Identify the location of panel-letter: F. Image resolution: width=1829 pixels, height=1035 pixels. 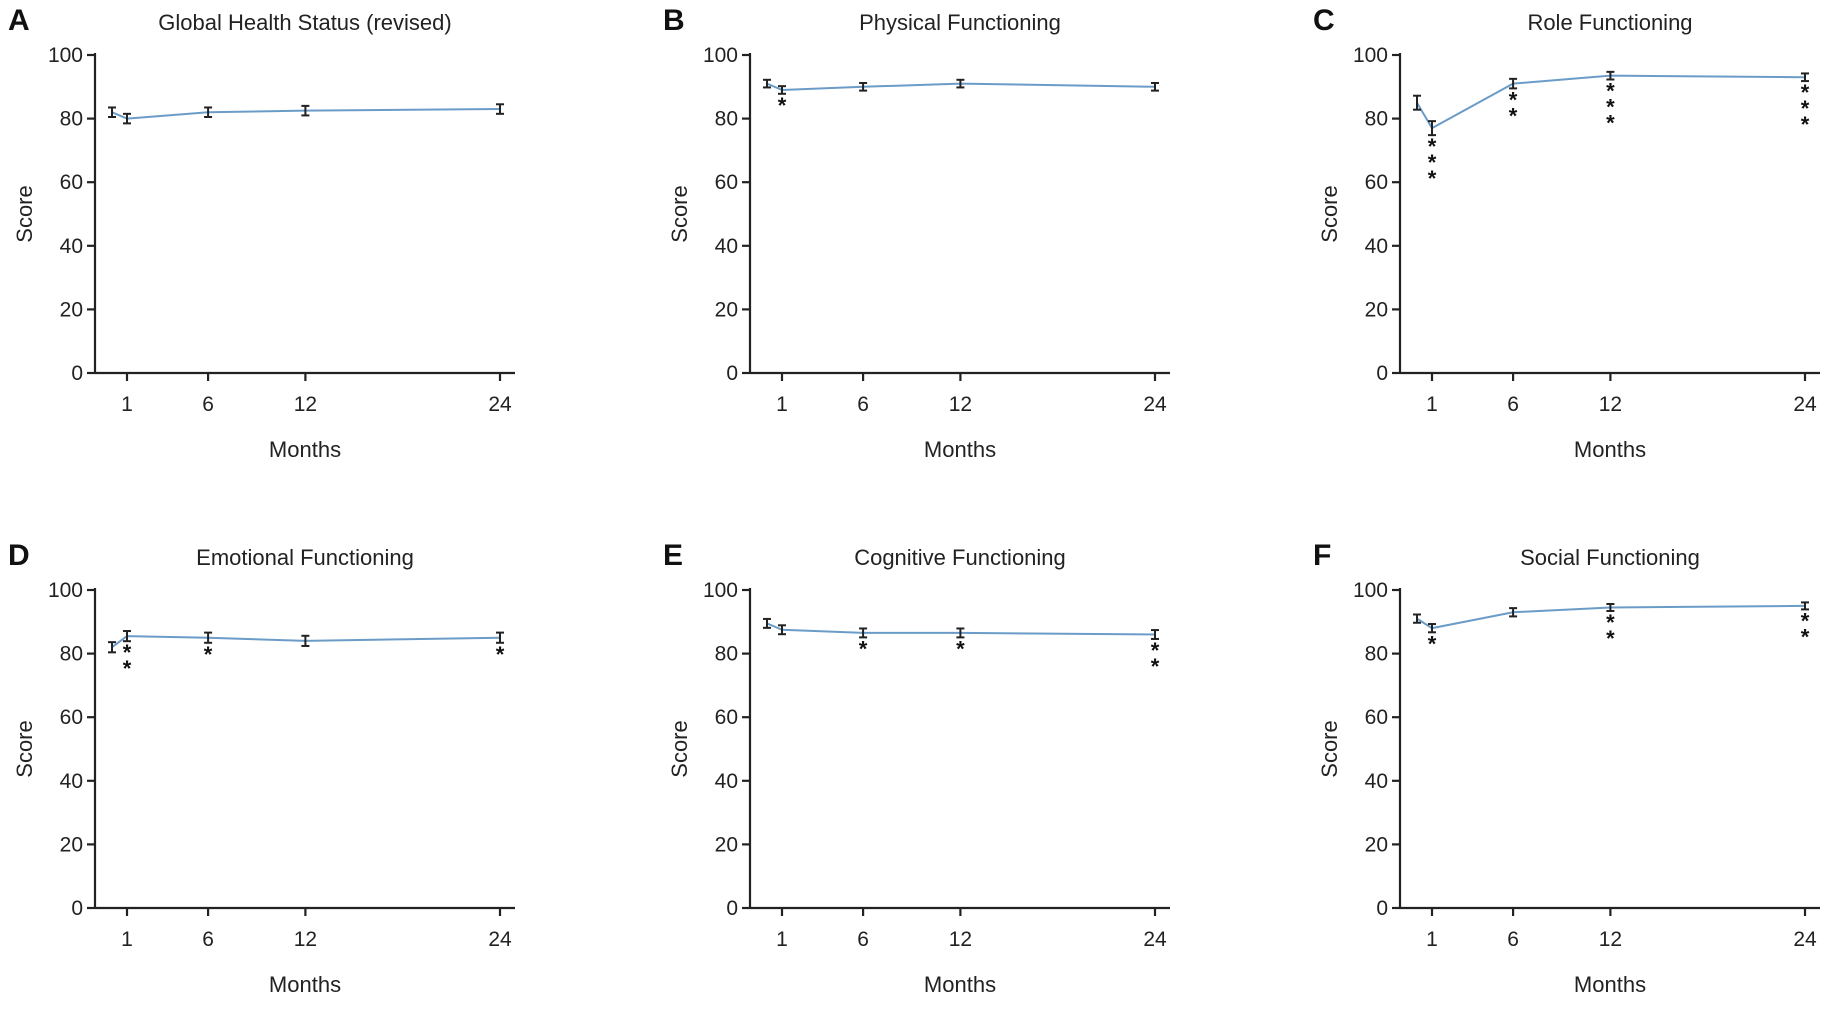
(1322, 555).